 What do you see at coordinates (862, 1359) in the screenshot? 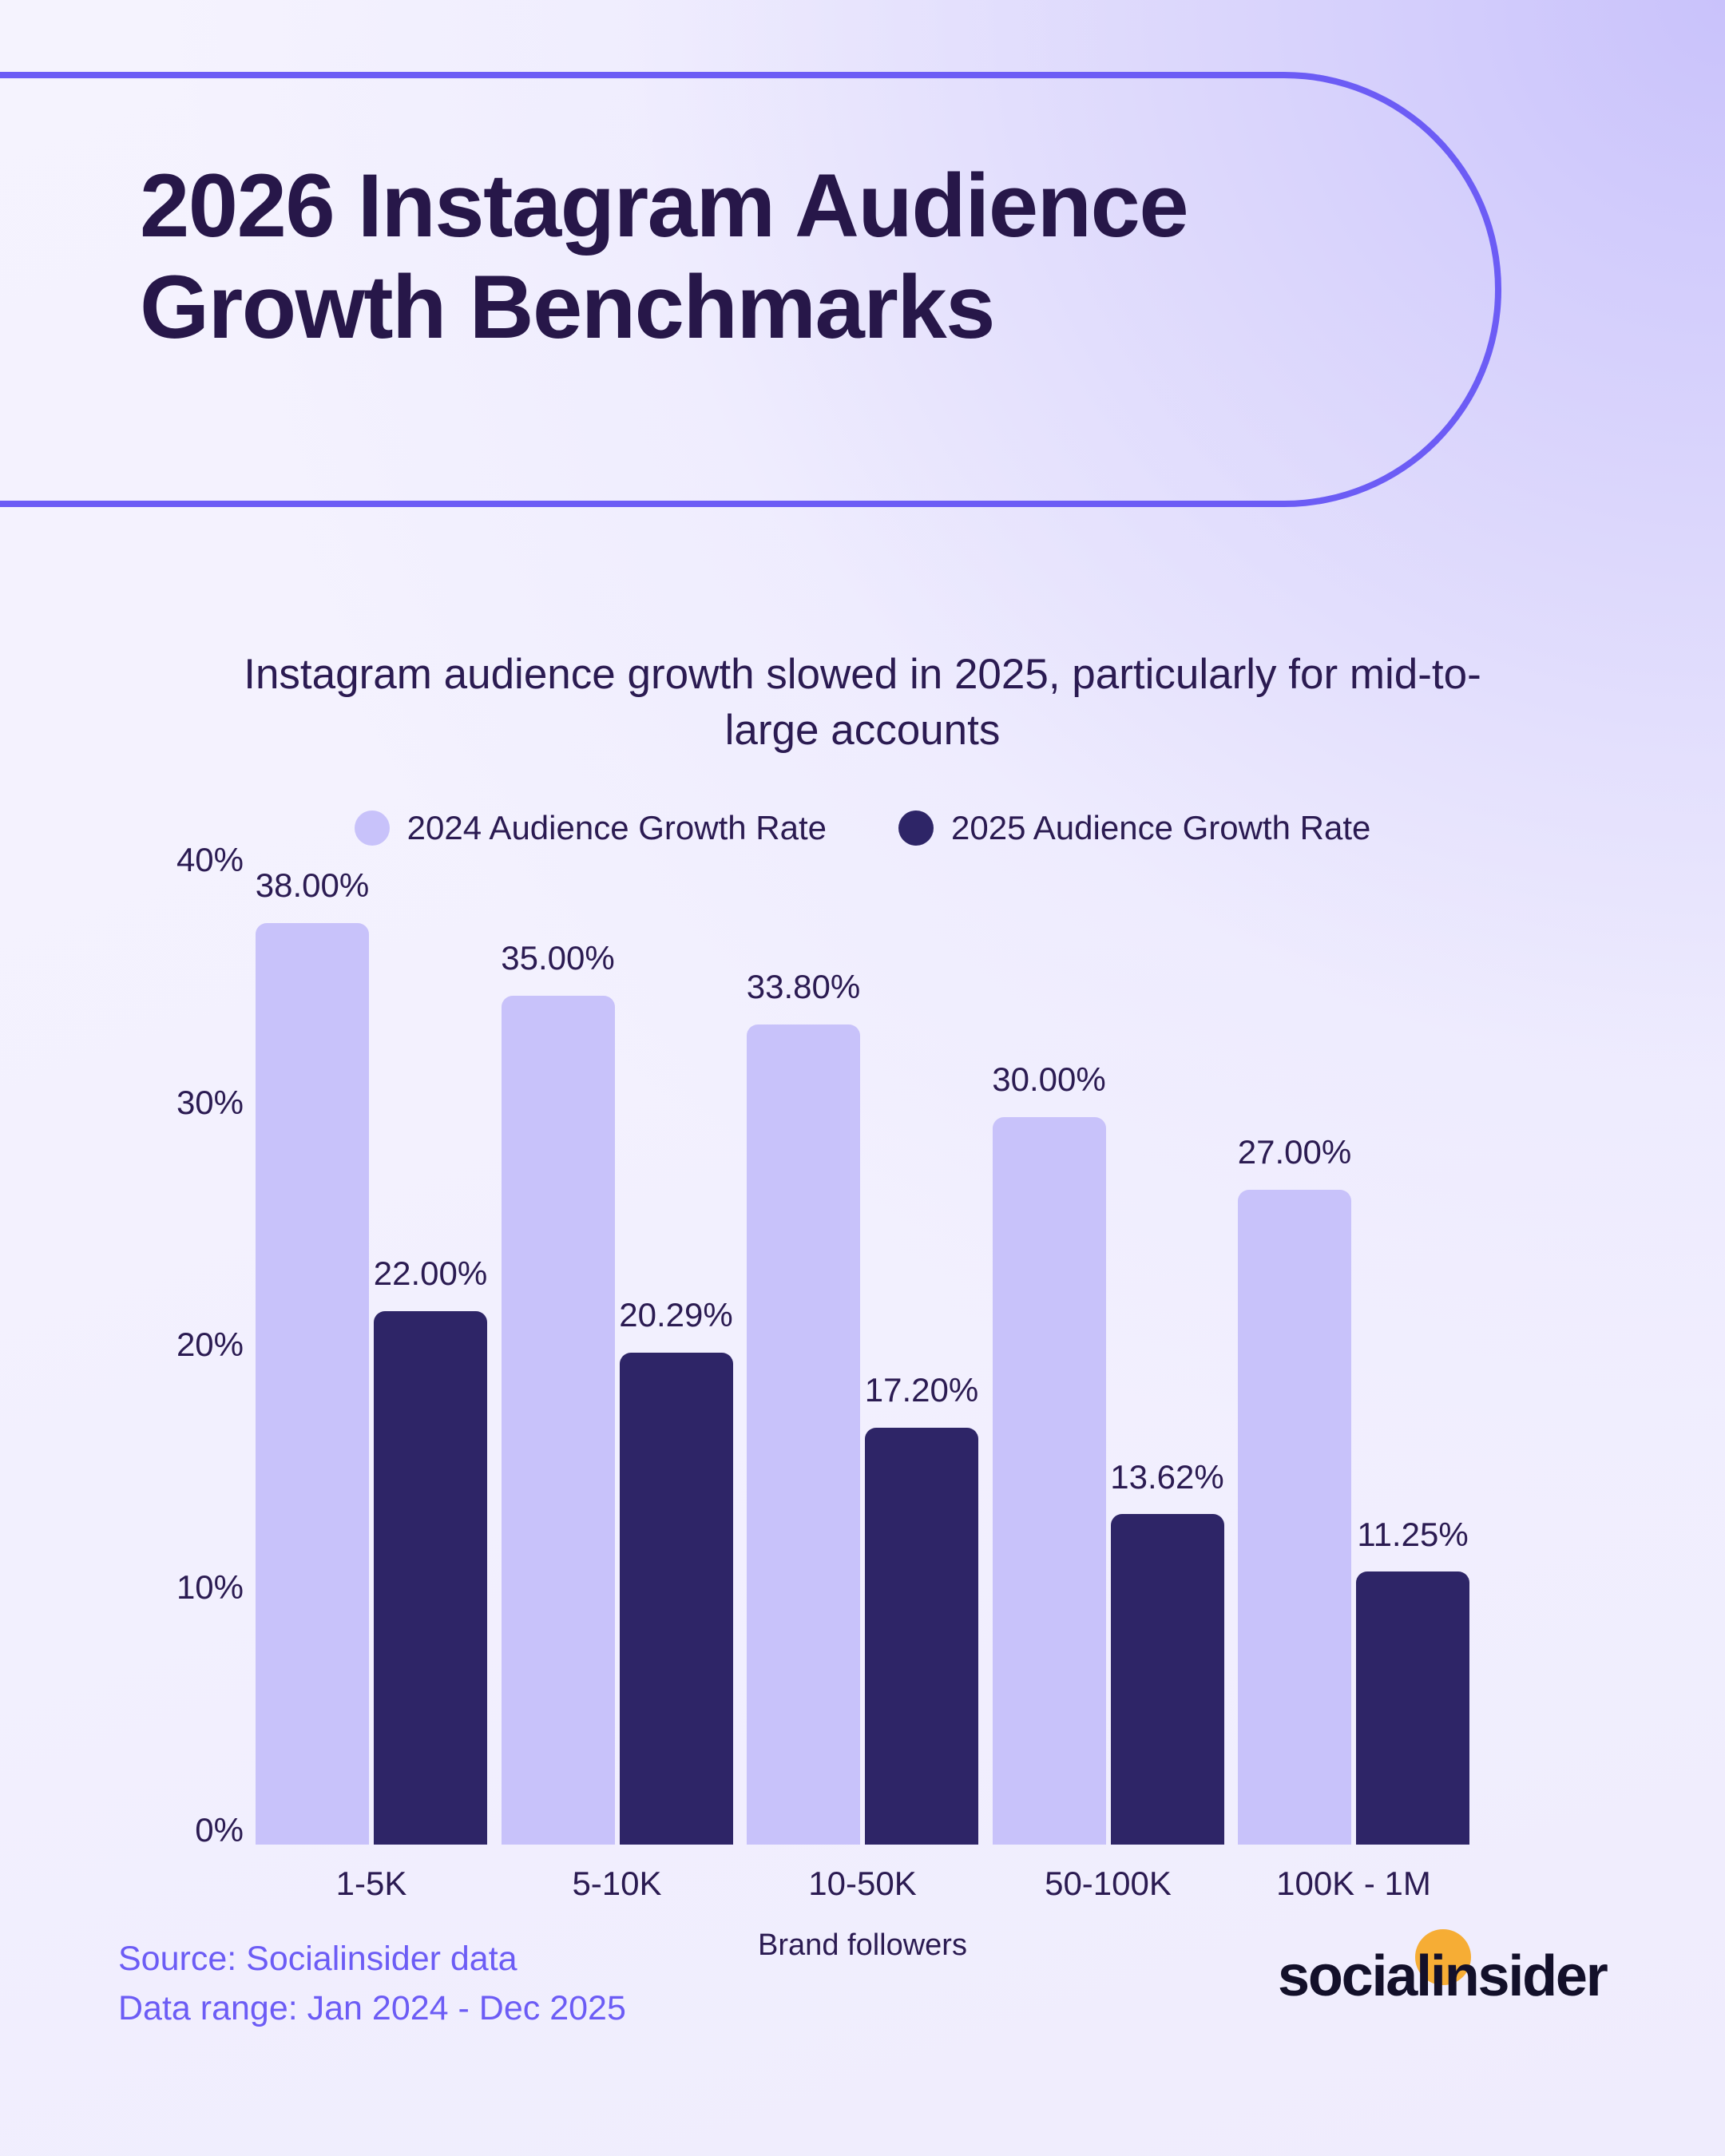
I see `bar-group: 33.80% 17.20%` at bounding box center [862, 1359].